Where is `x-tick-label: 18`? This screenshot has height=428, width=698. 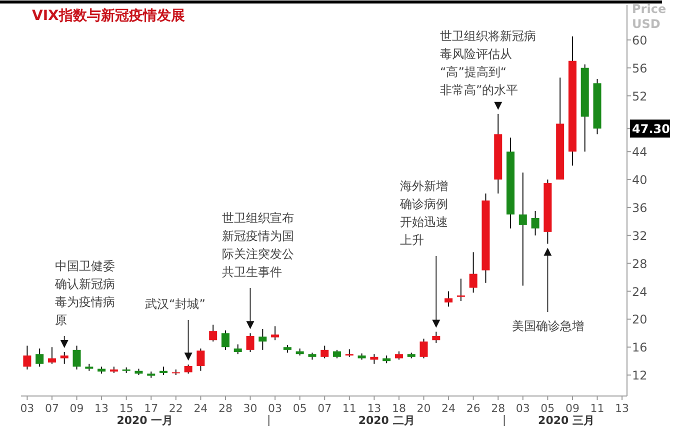
x-tick-label: 18 is located at coordinates (399, 408).